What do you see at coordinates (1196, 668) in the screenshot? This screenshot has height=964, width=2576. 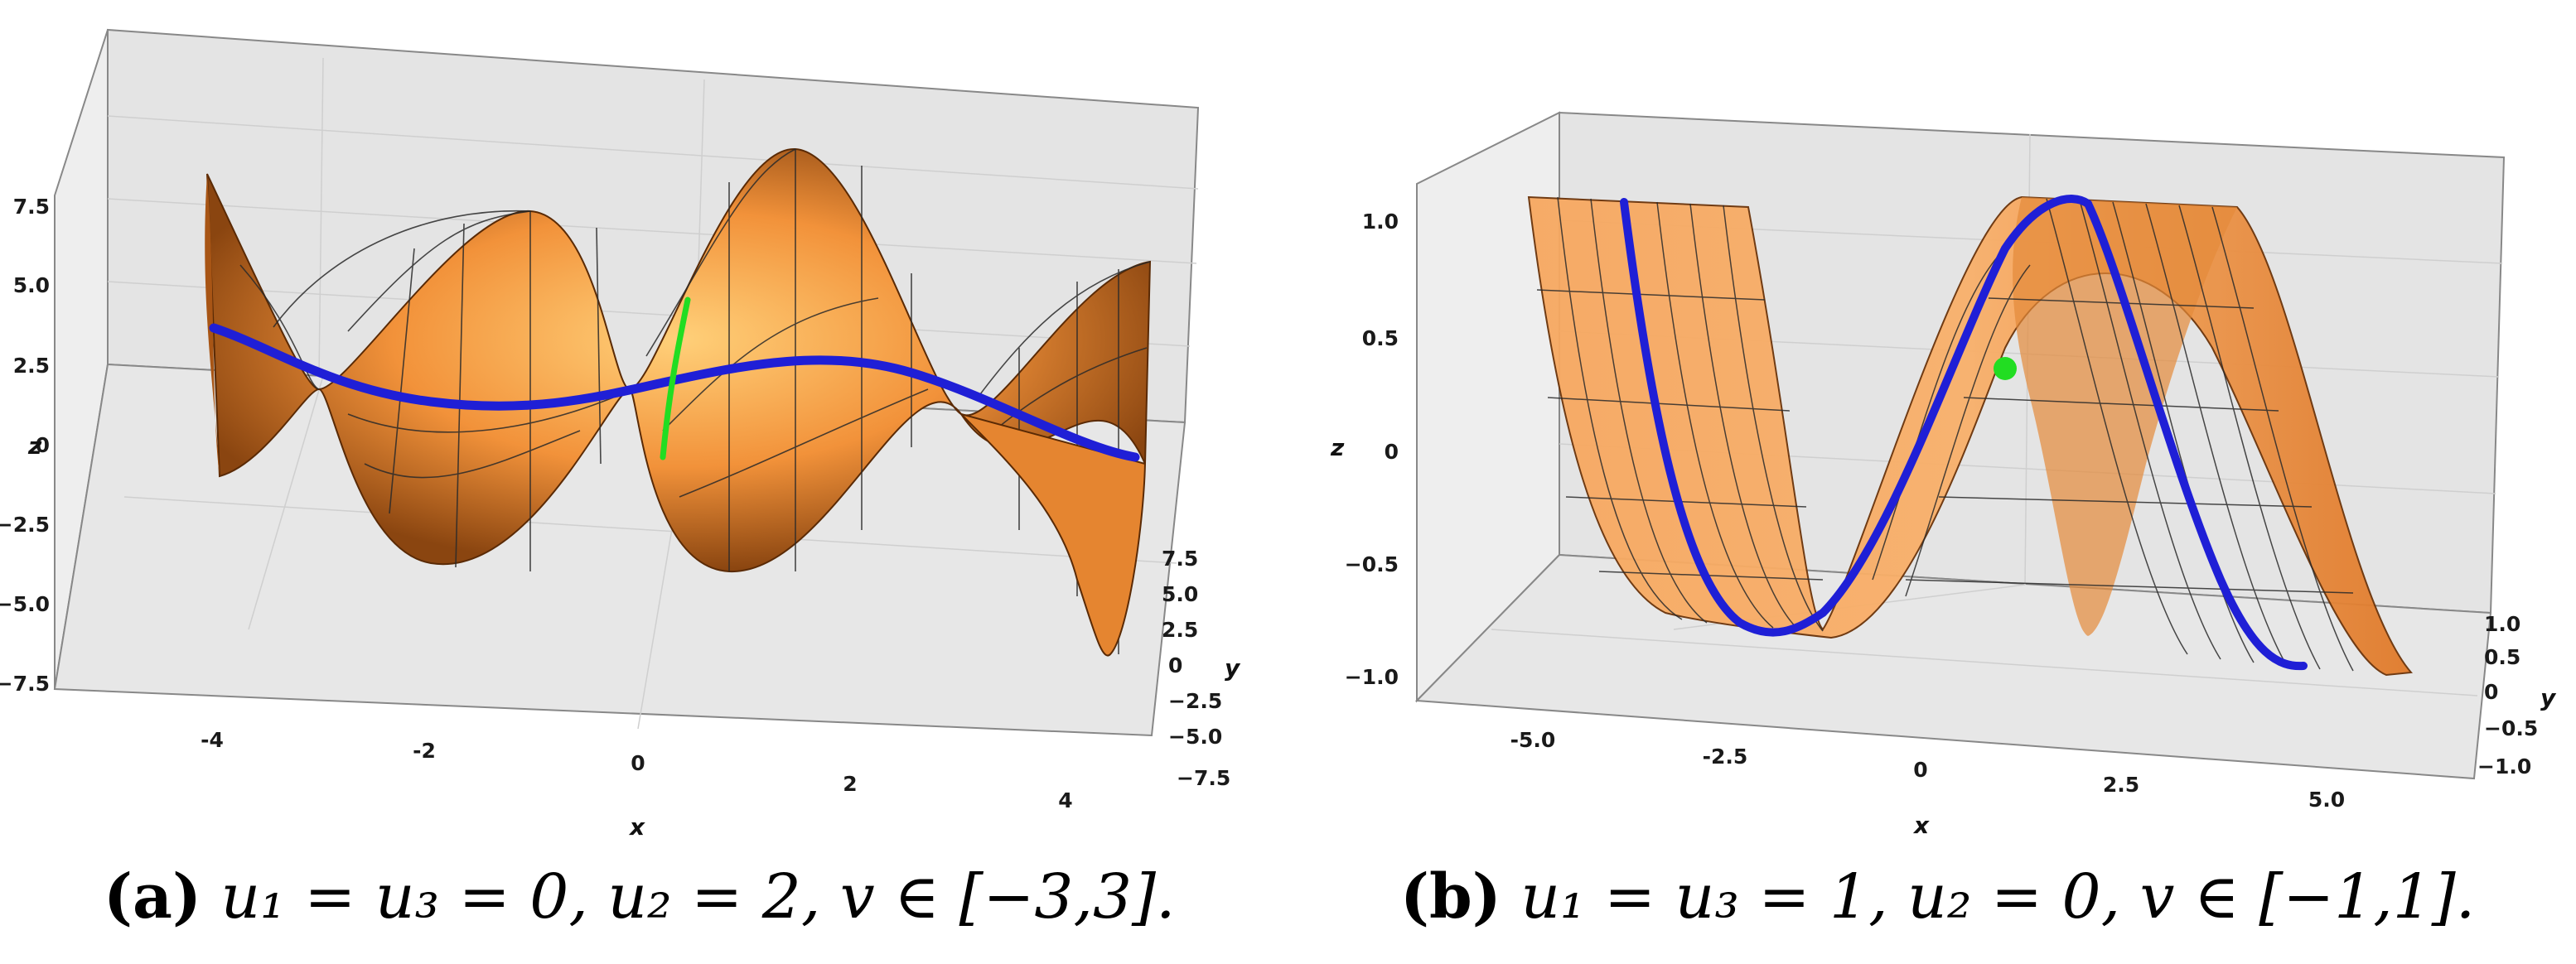 I see `panel-a-y-ticks: 7.5 5.0 2.5 0 −2.5 −5.0 −7.5` at bounding box center [1196, 668].